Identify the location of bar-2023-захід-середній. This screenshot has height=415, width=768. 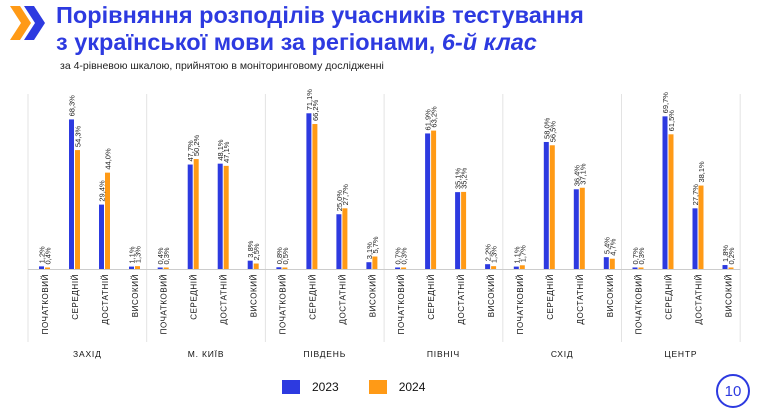
(71, 194).